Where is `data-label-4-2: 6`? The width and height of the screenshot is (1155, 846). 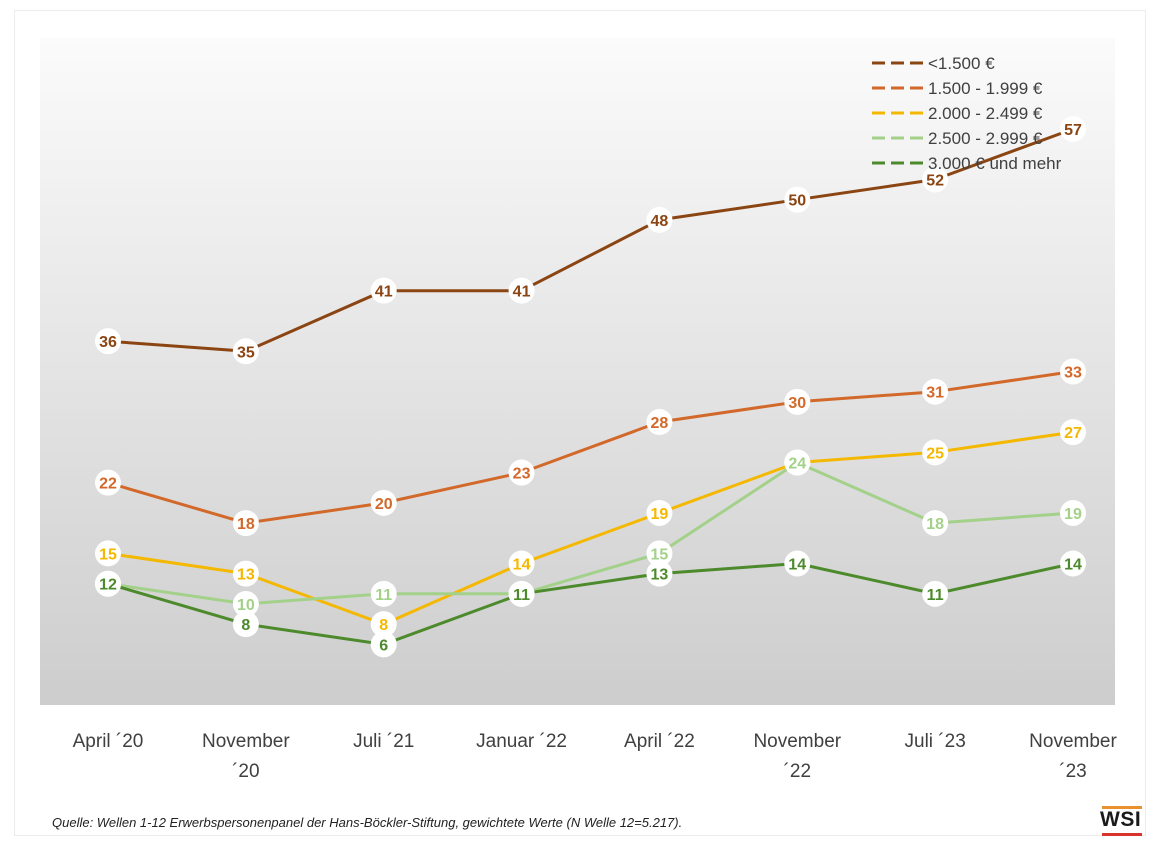
data-label-4-2: 6 is located at coordinates (383, 645).